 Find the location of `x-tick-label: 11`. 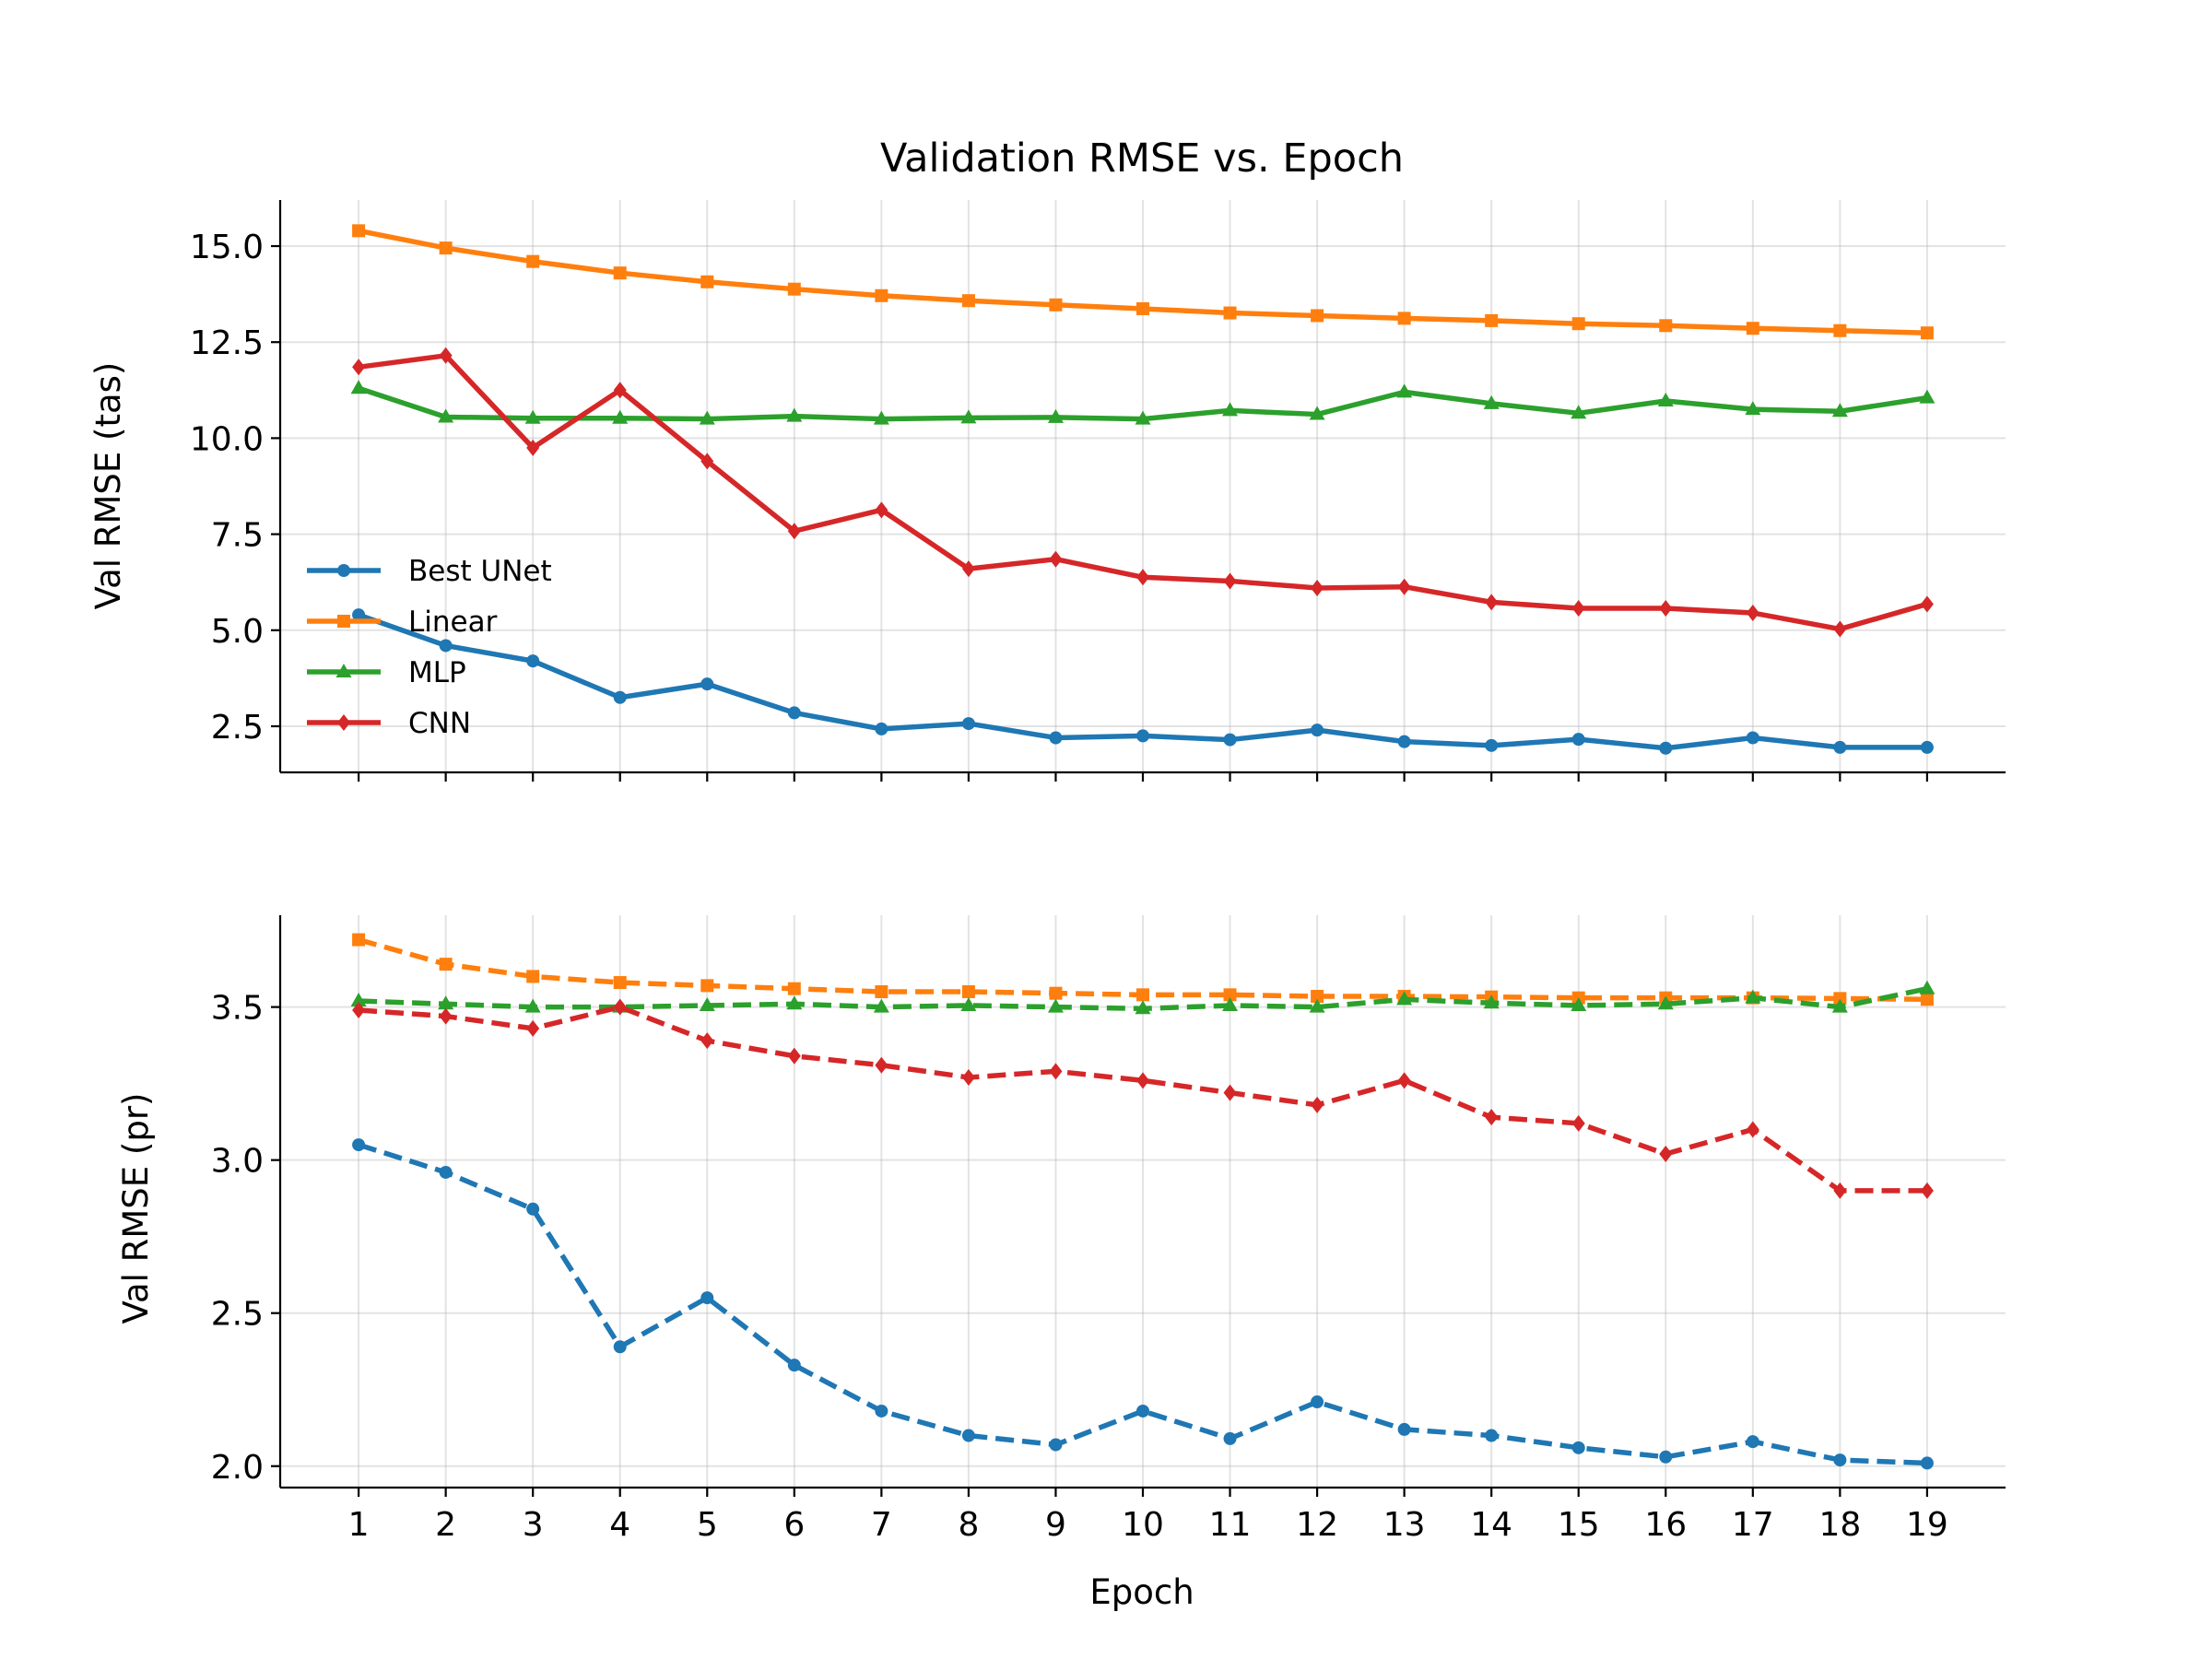

x-tick-label: 11 is located at coordinates (1230, 1525).